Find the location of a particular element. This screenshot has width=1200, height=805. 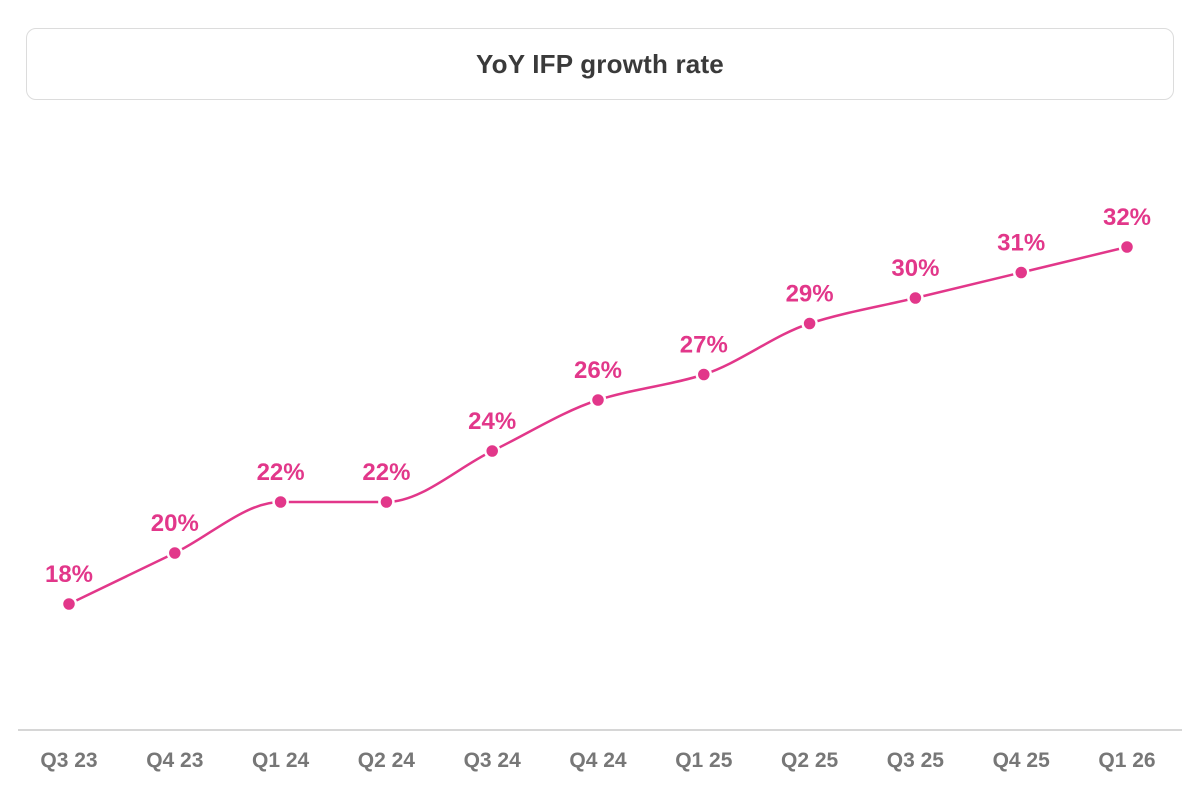

data-label: 30% is located at coordinates (915, 268).